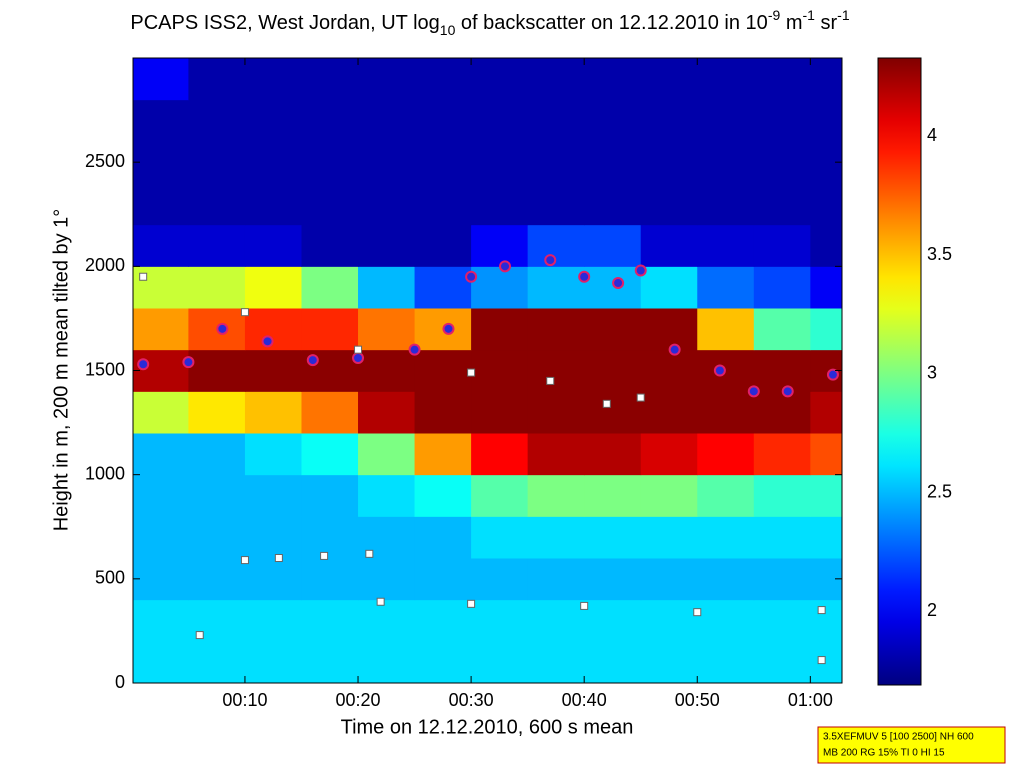 This screenshot has width=1023, height=772. Describe the element at coordinates (932, 135) in the screenshot. I see `colorbar-tick-label: 4` at that location.